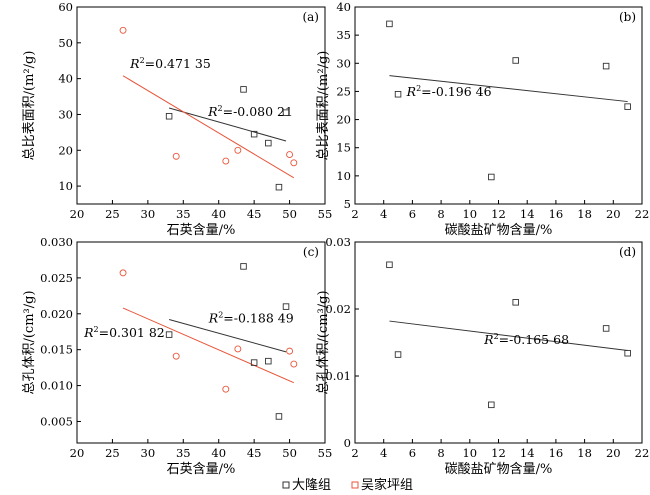 Image resolution: width=650 pixels, height=495 pixels. Describe the element at coordinates (56, 386) in the screenshot. I see `y-tick-label: 0.010` at that location.